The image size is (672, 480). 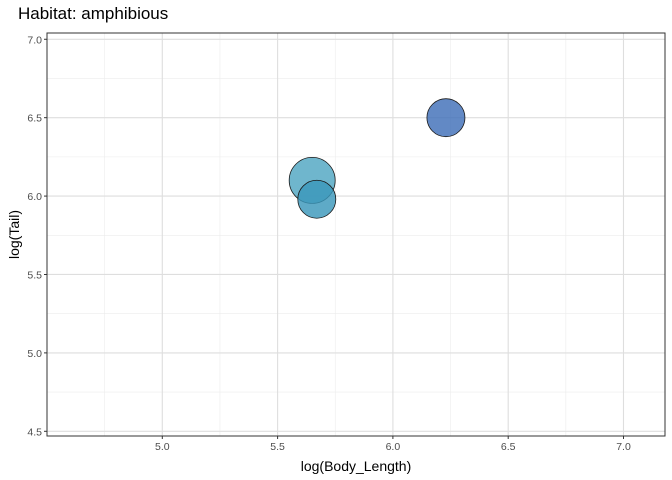 I want to click on x-axis-title: log(Body_Length), so click(x=356, y=466).